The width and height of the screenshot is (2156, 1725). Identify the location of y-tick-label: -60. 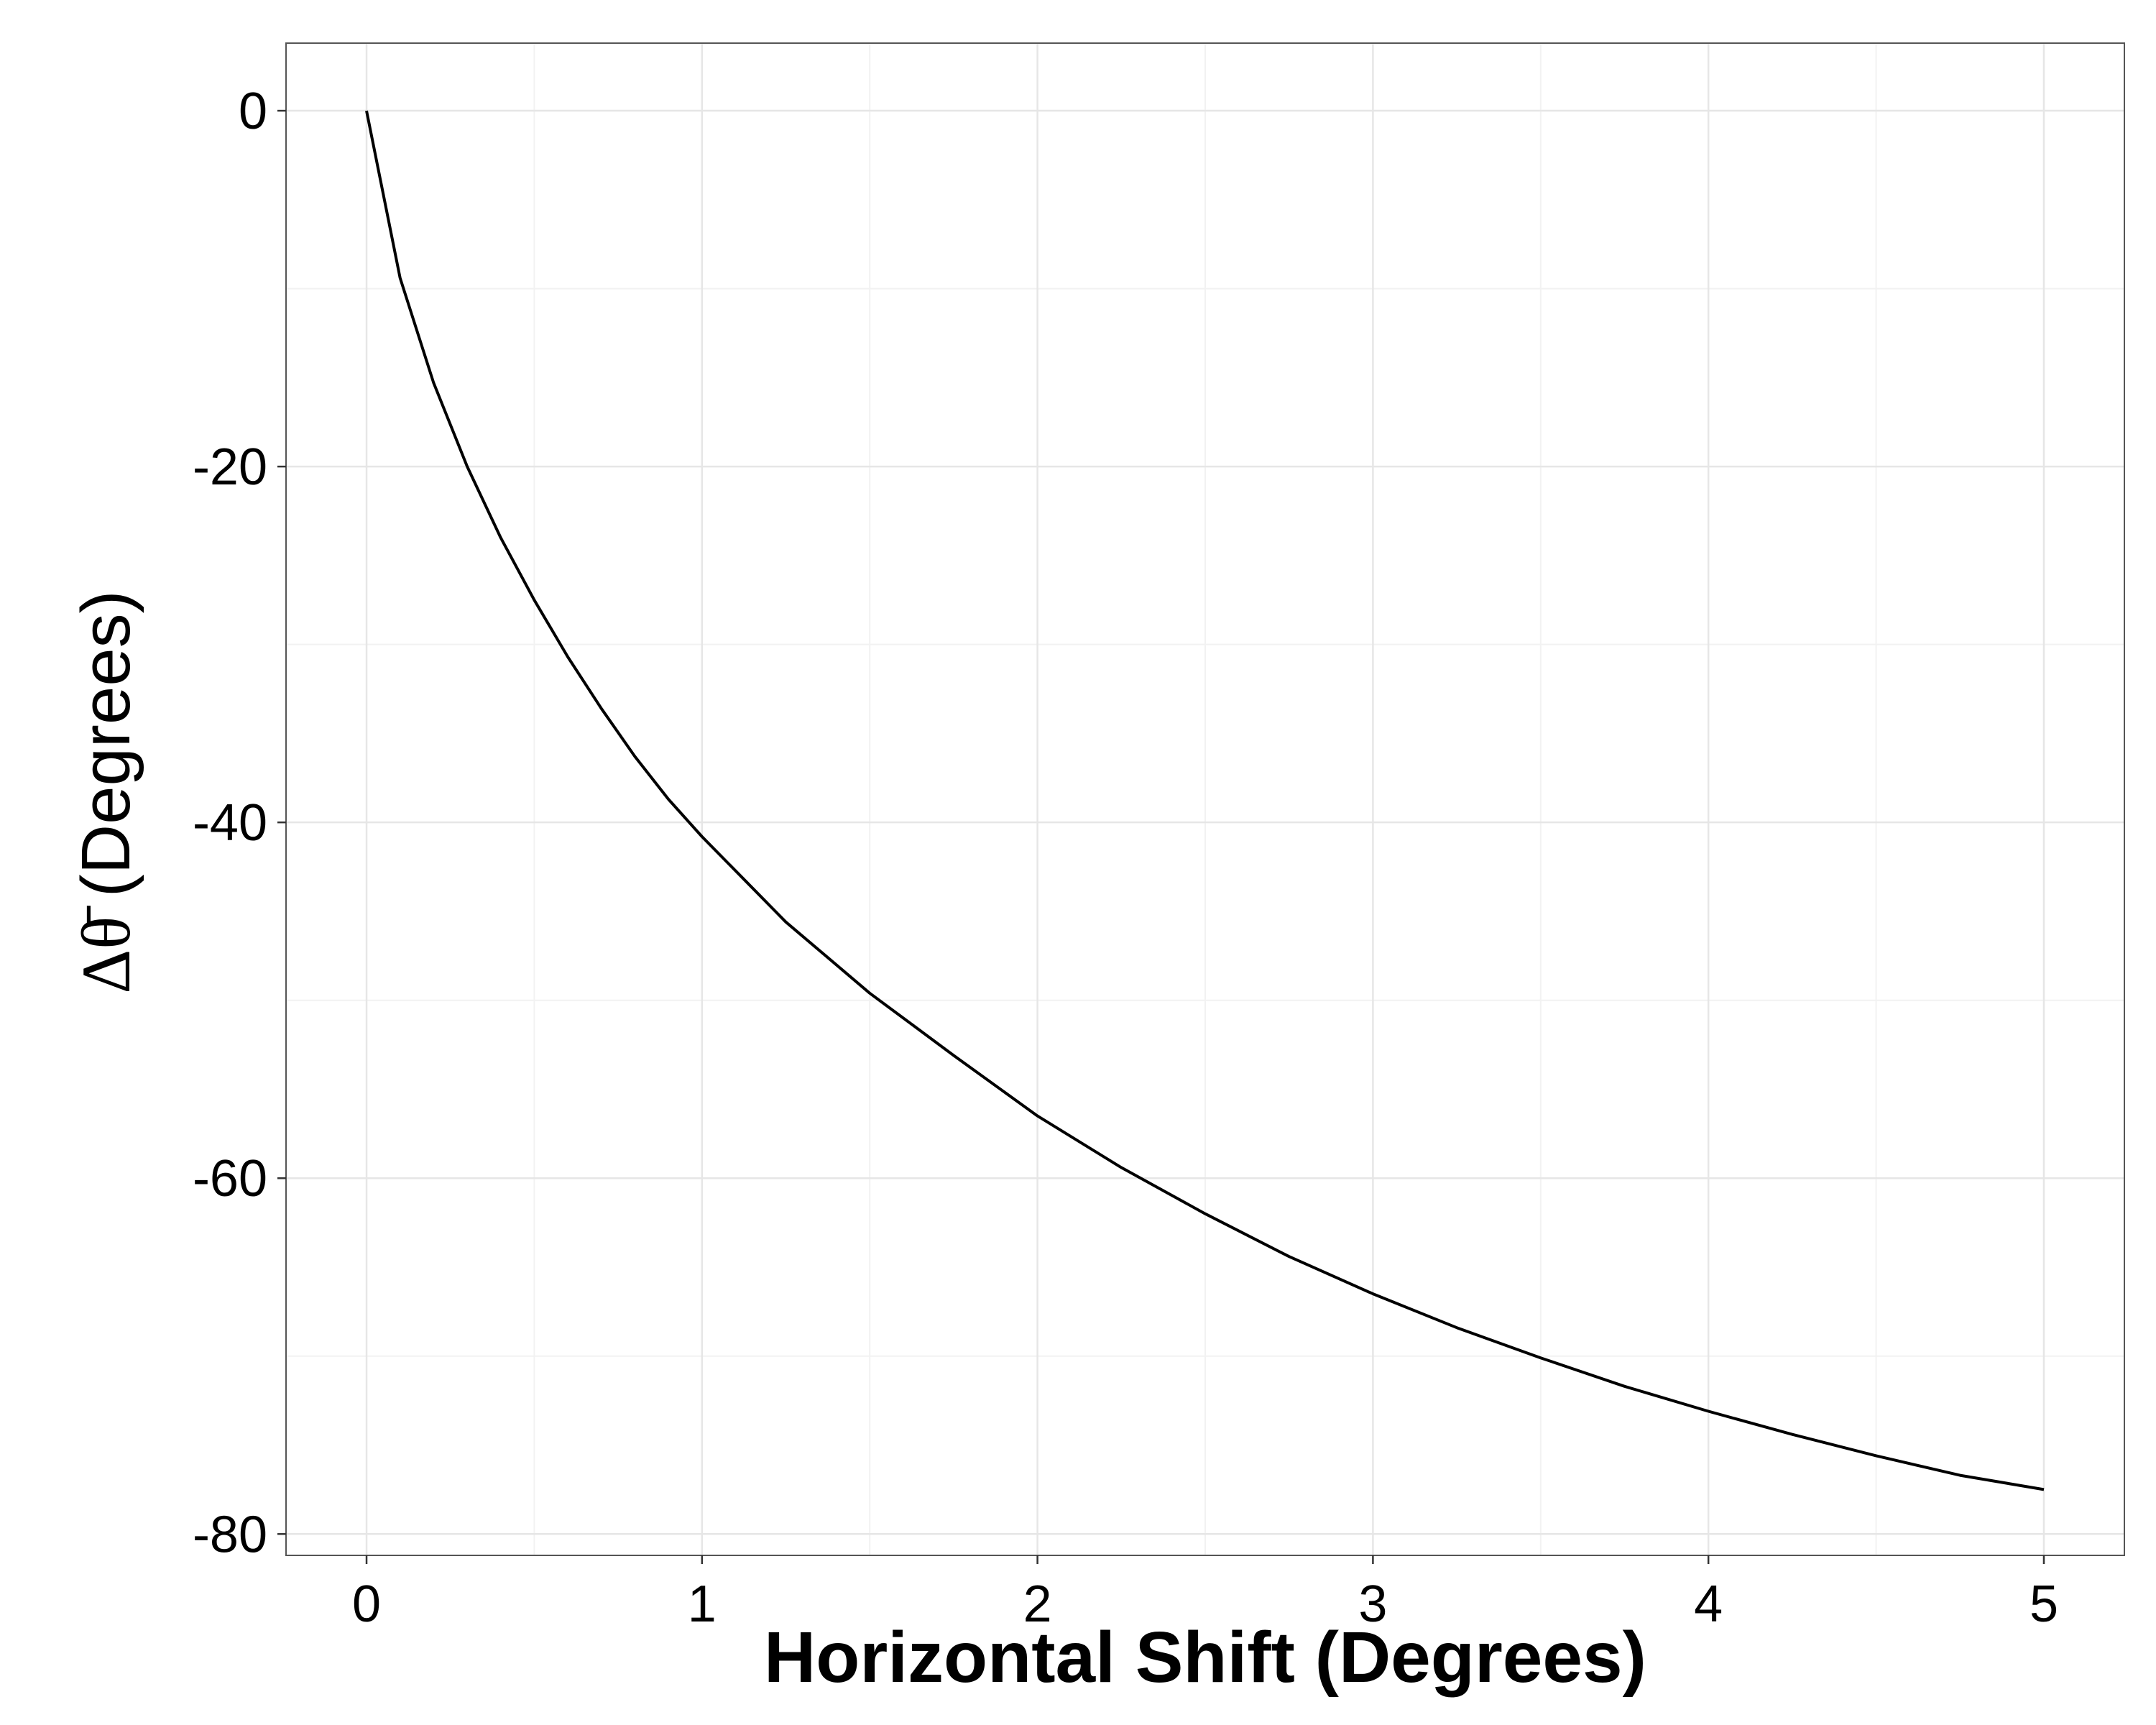
(230, 1179).